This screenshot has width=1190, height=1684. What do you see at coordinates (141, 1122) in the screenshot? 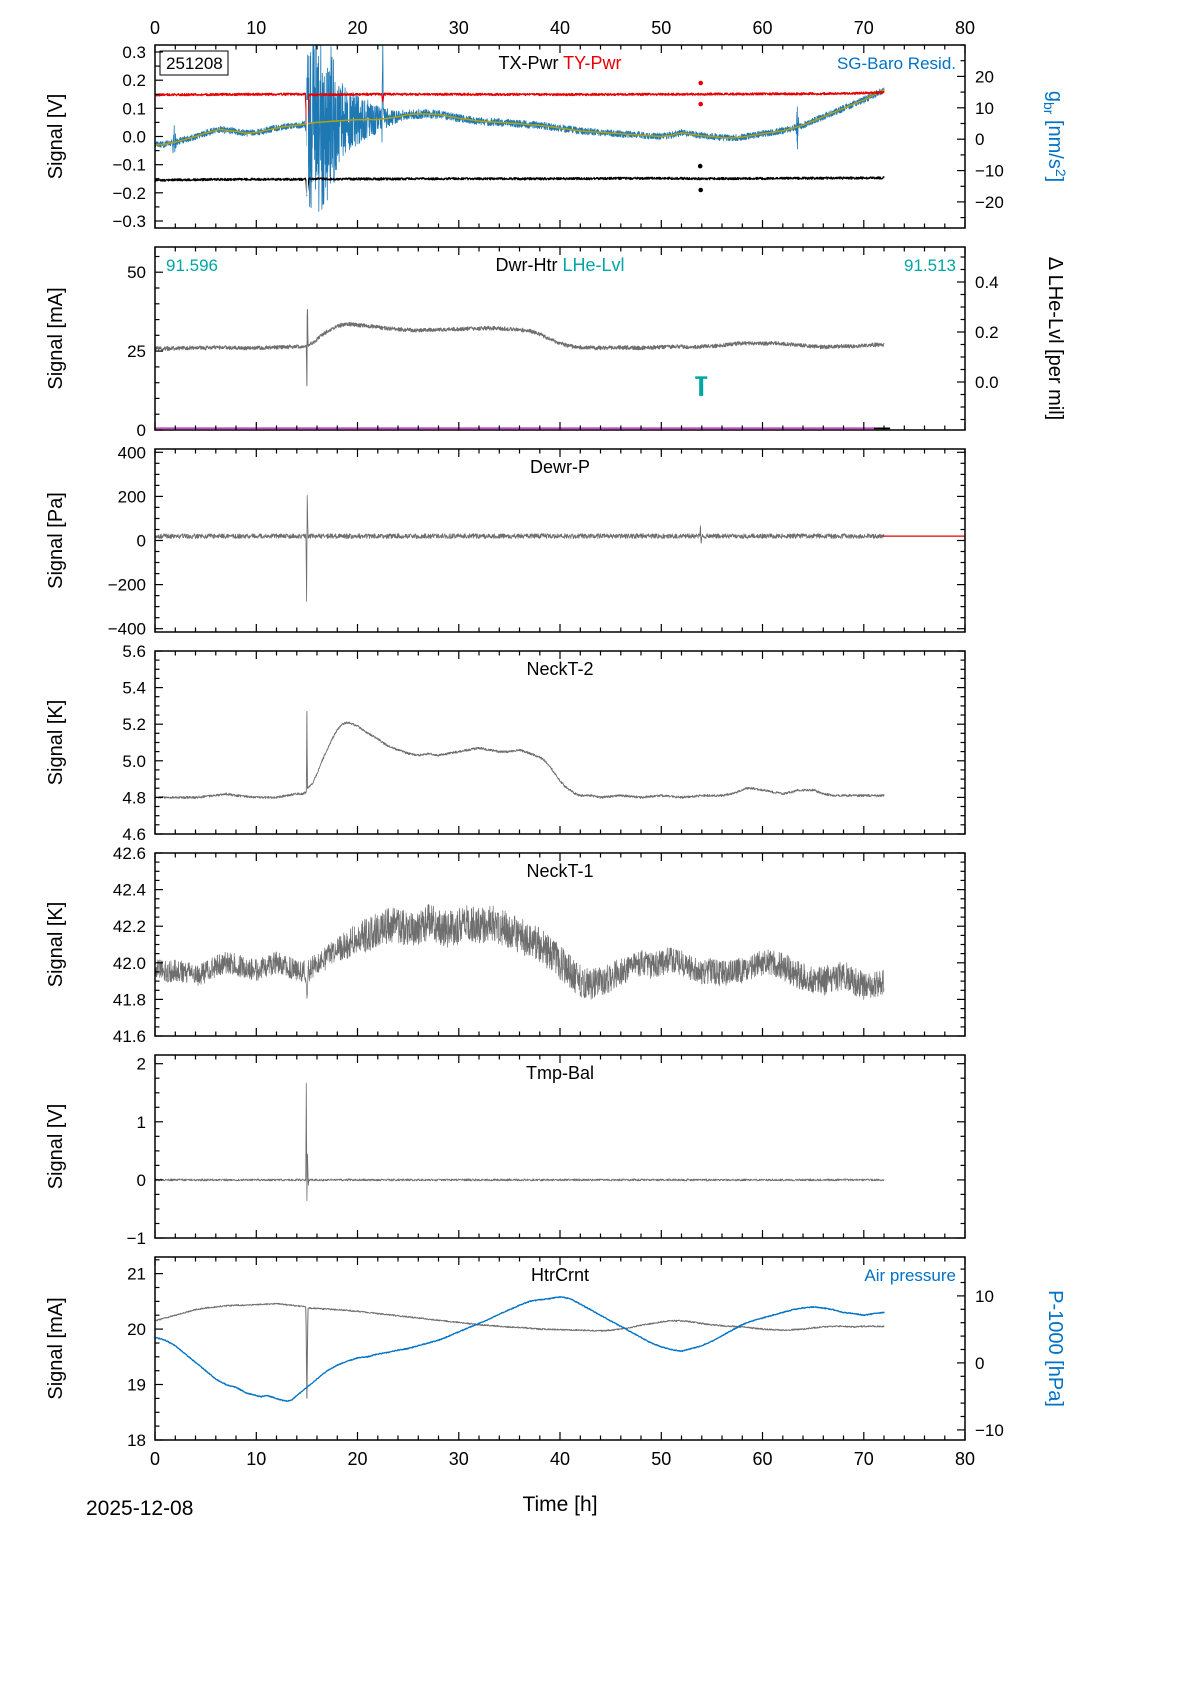
I see `y-tick-label: 1` at bounding box center [141, 1122].